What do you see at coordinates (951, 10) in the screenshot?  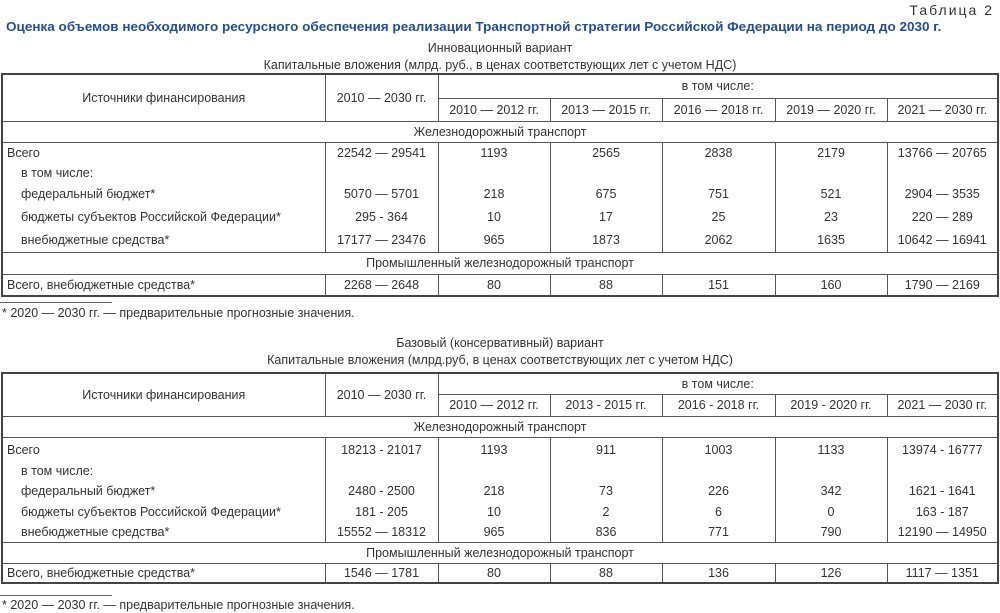 I see `table-number: Таблица 2` at bounding box center [951, 10].